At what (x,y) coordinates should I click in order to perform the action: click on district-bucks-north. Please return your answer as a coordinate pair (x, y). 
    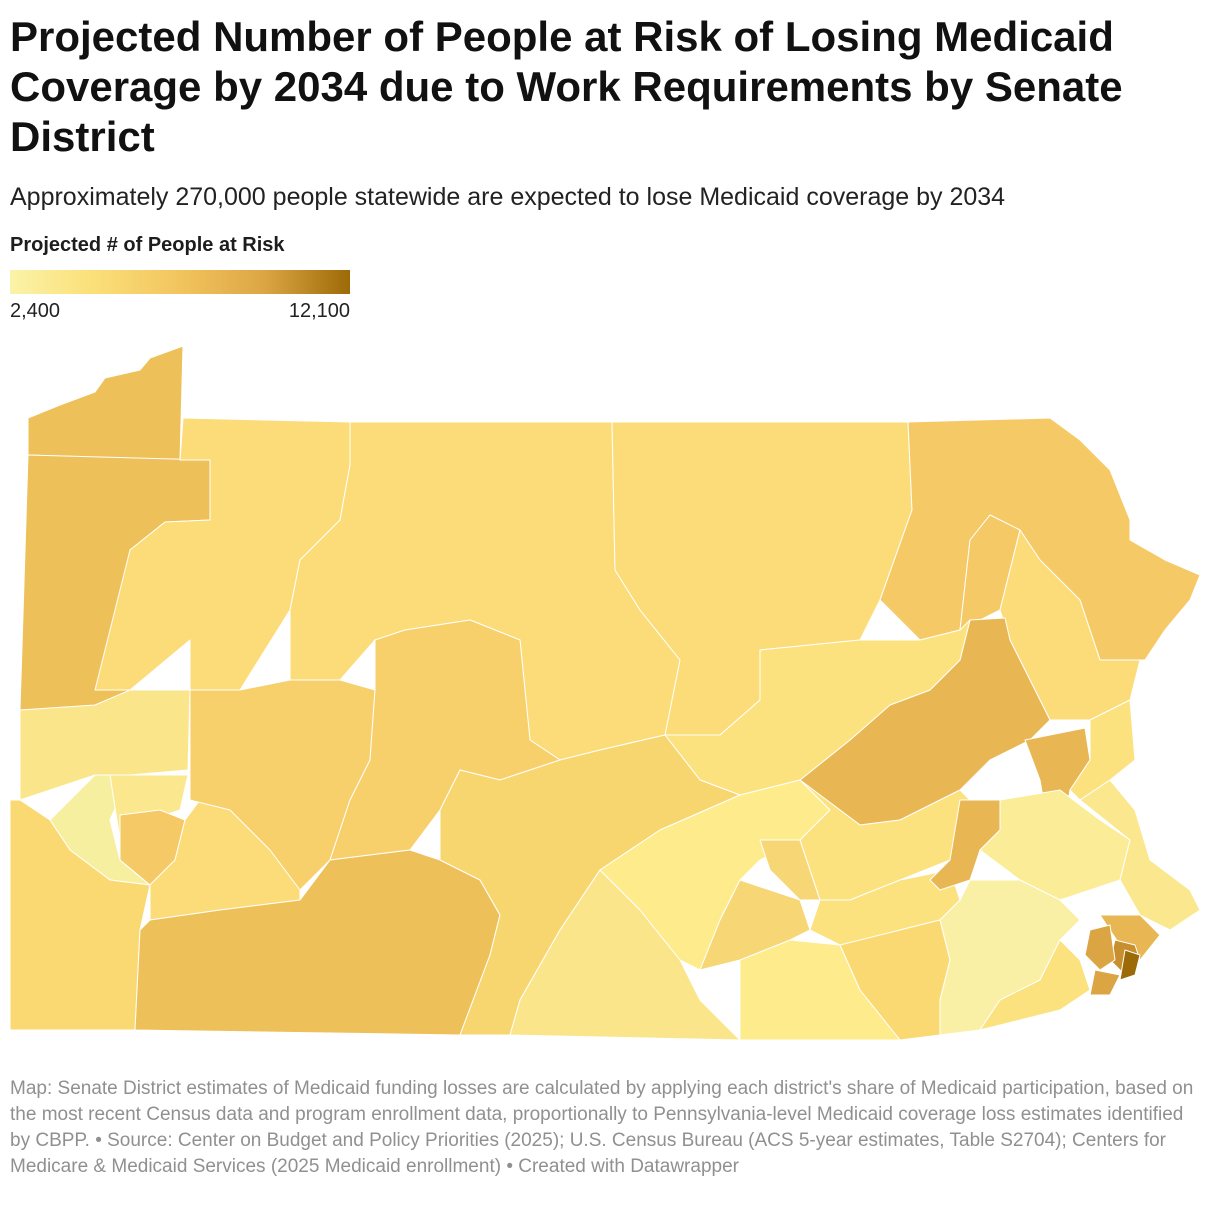
    Looking at the image, I should click on (1055, 845).